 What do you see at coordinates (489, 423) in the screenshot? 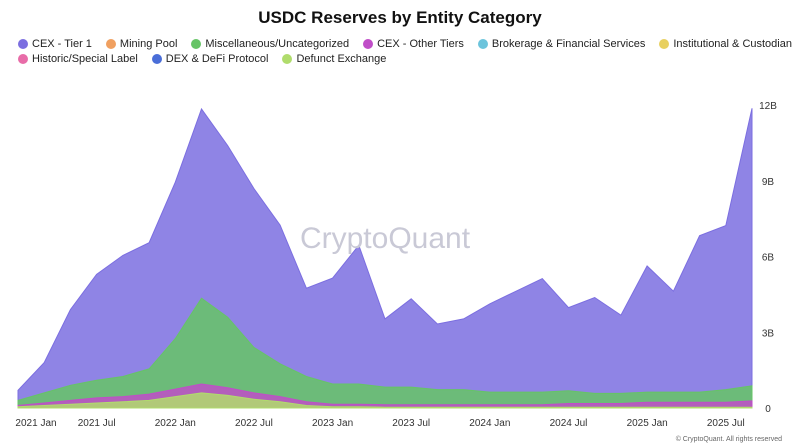
I see `x-tick-label: 2024 Jan` at bounding box center [489, 423].